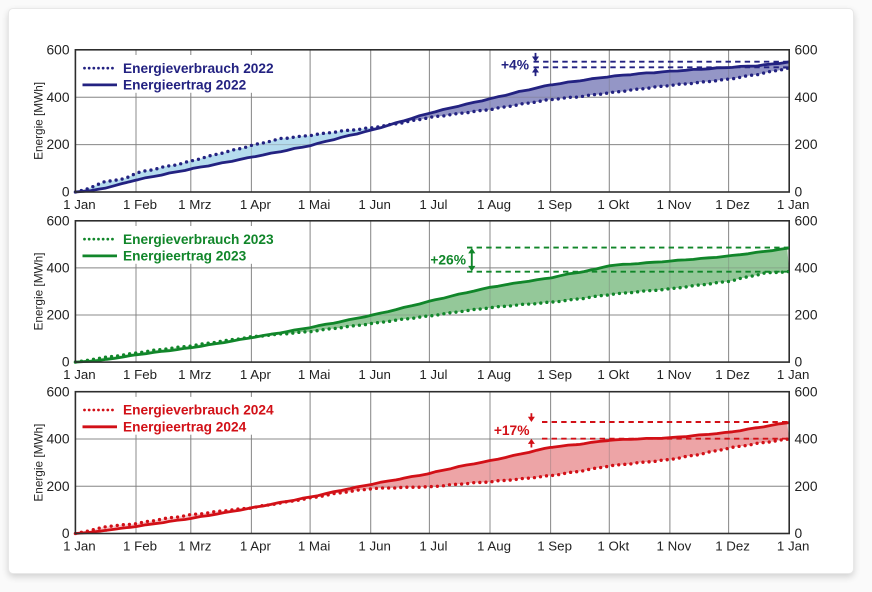  I want to click on svg-text: Energieertrag 2023, so click(185, 256).